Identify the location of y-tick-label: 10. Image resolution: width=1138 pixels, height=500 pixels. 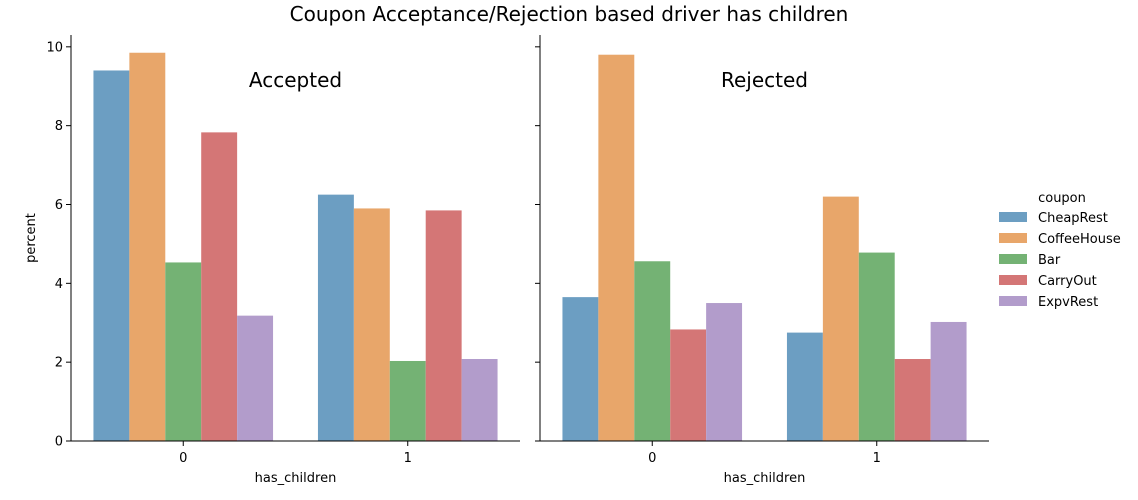
(54, 47).